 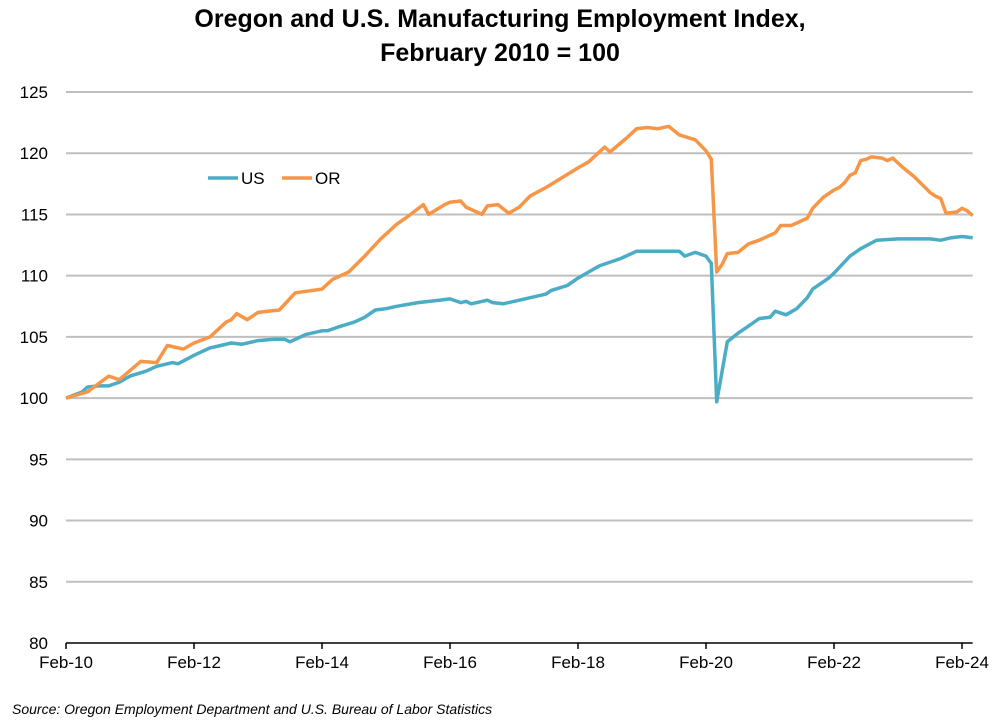 What do you see at coordinates (322, 662) in the screenshot?
I see `x-tick-label: Feb-14` at bounding box center [322, 662].